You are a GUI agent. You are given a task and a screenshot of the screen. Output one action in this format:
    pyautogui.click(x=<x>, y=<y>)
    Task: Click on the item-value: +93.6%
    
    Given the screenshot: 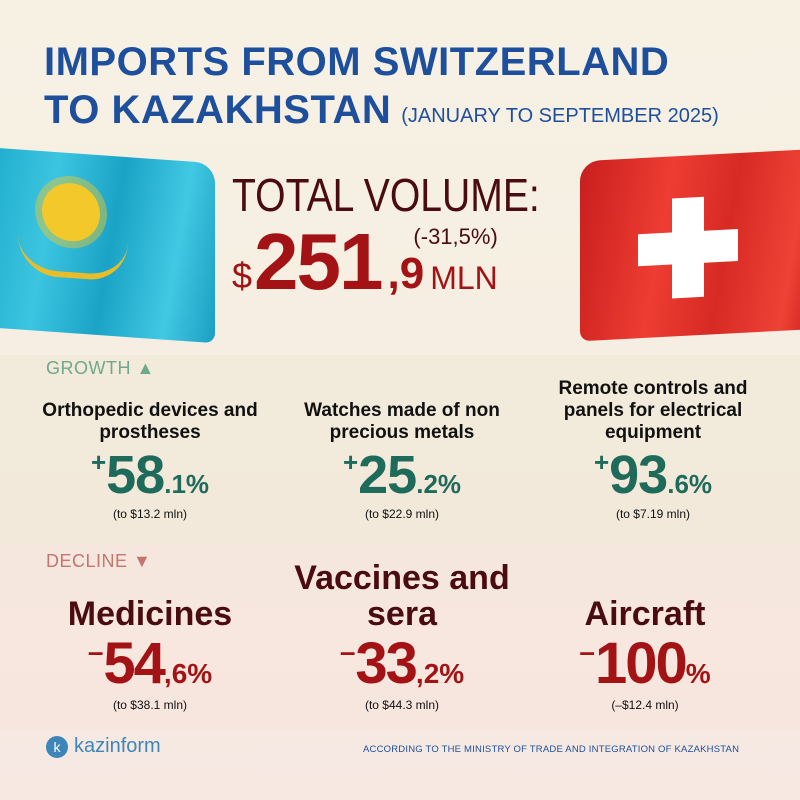 What is the action you would take?
    pyautogui.click(x=653, y=475)
    